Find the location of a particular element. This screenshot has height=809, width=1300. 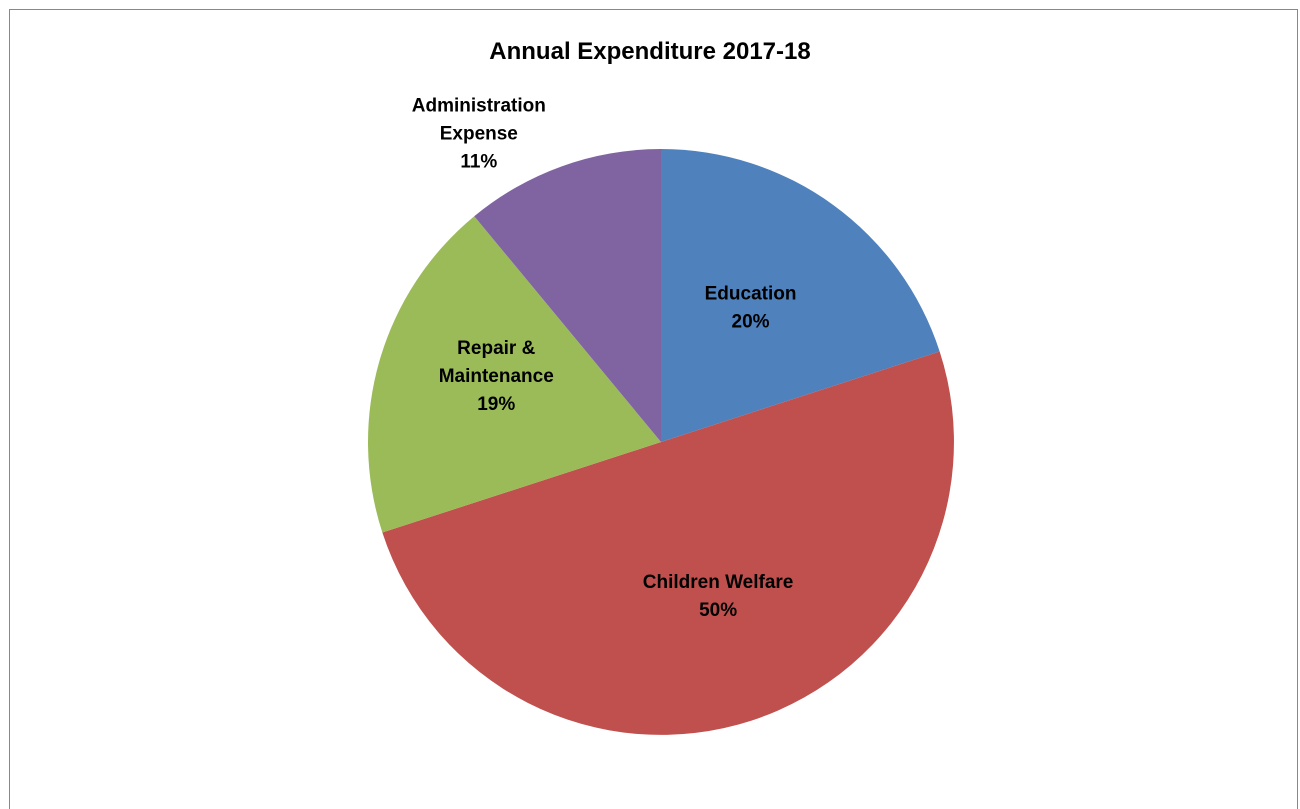

data-label-line: 50% is located at coordinates (718, 610).